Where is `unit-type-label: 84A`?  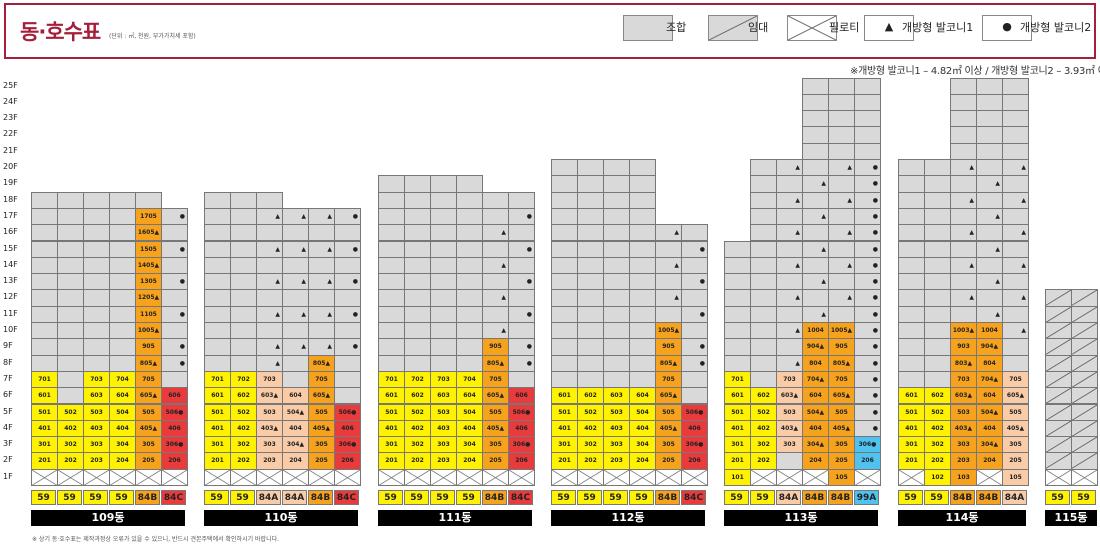
unit-type-label: 84A is located at coordinates (294, 497).